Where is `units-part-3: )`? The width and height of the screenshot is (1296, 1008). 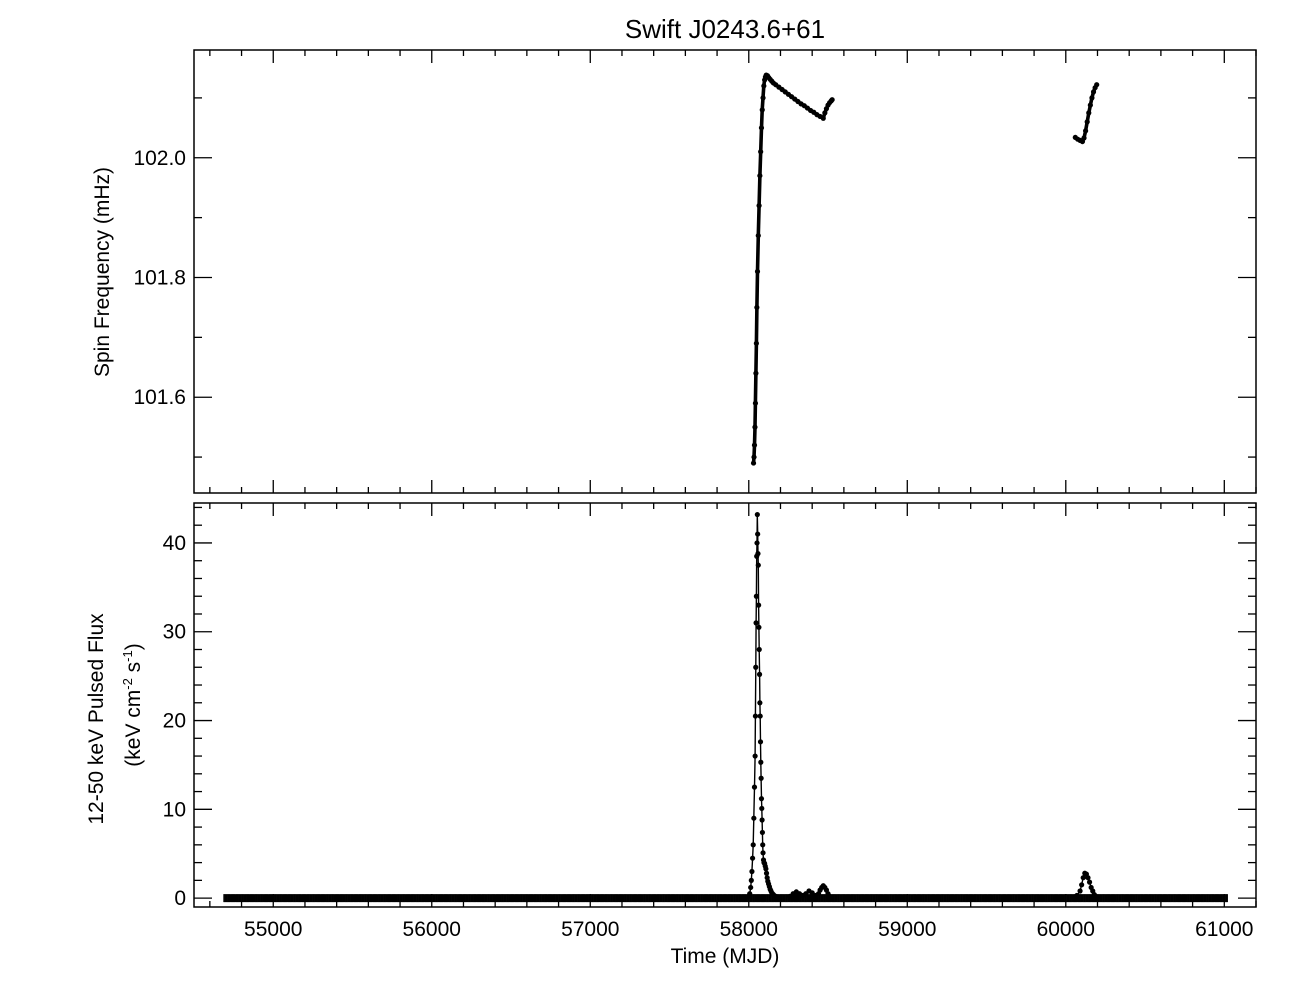
units-part-3: ) is located at coordinates (133, 646).